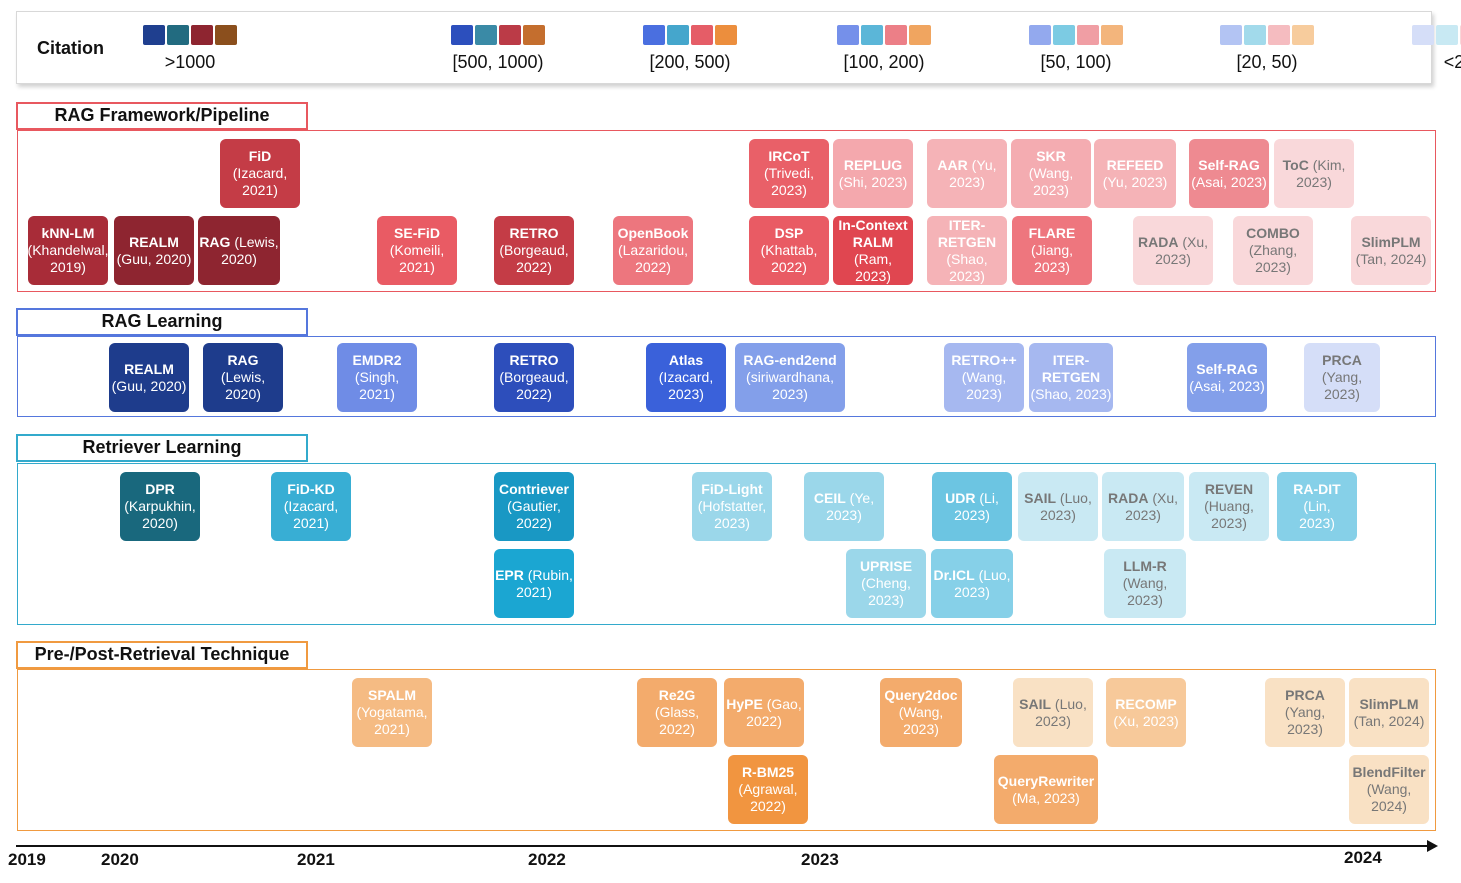 Image resolution: width=1461 pixels, height=883 pixels. What do you see at coordinates (160, 514) in the screenshot?
I see `paper-citation: (Karpukhin, 2020)` at bounding box center [160, 514].